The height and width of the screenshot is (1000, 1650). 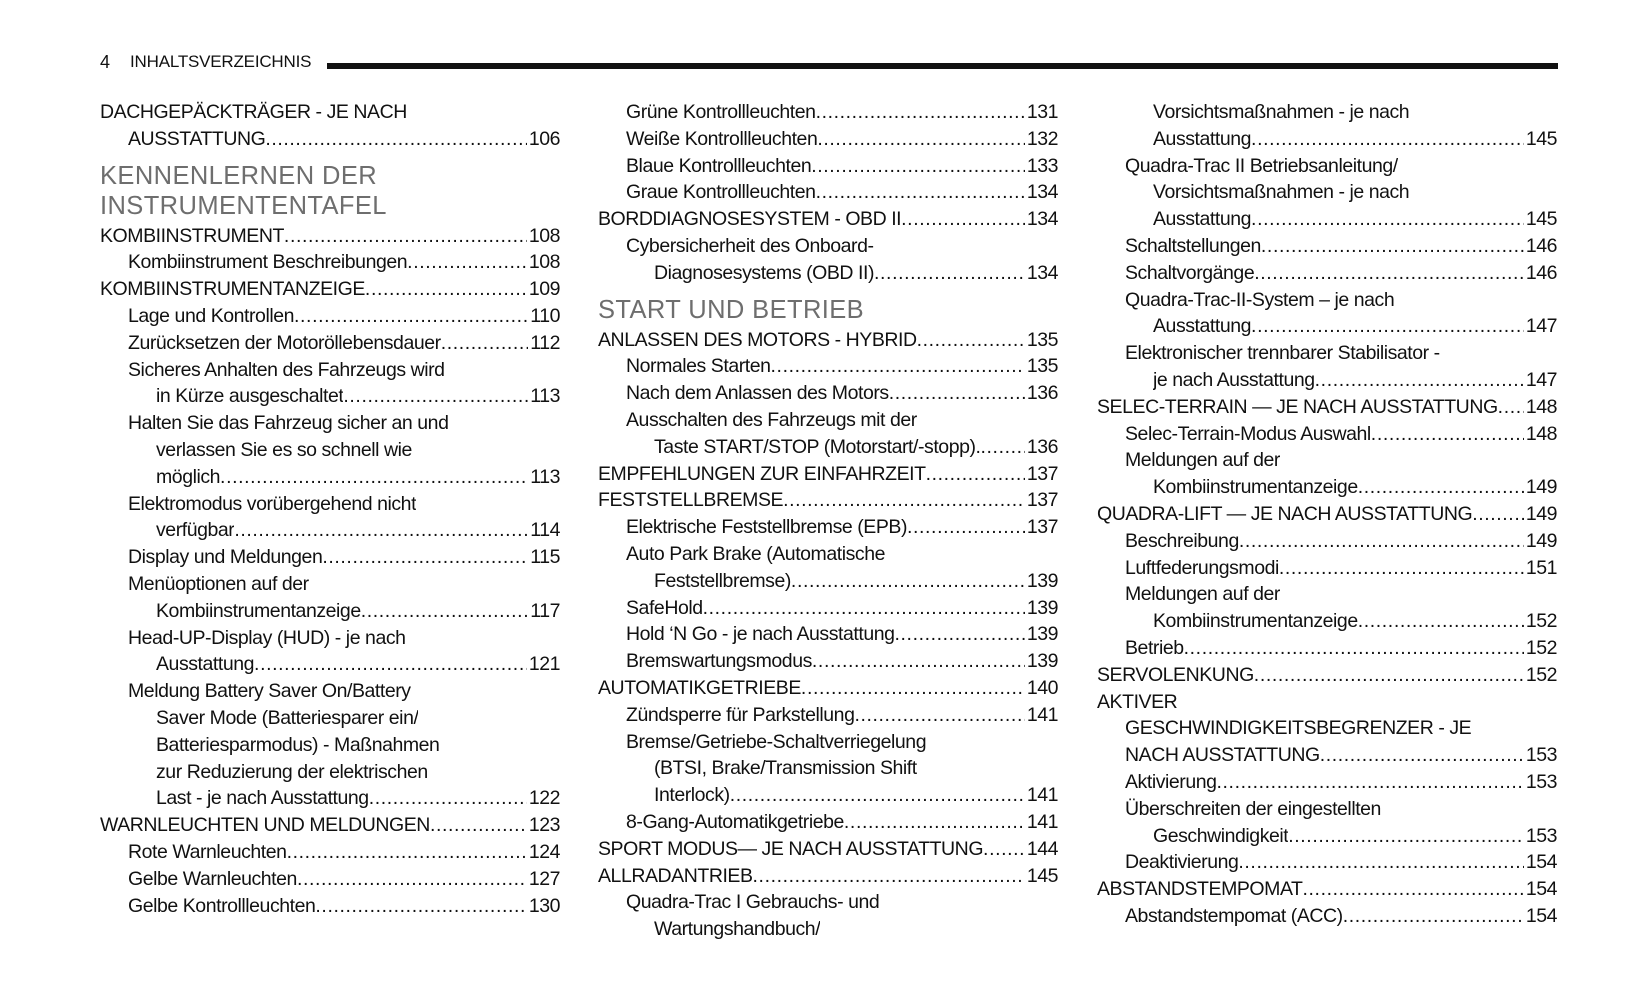 I want to click on entry-page-number: 141, so click(x=1042, y=821).